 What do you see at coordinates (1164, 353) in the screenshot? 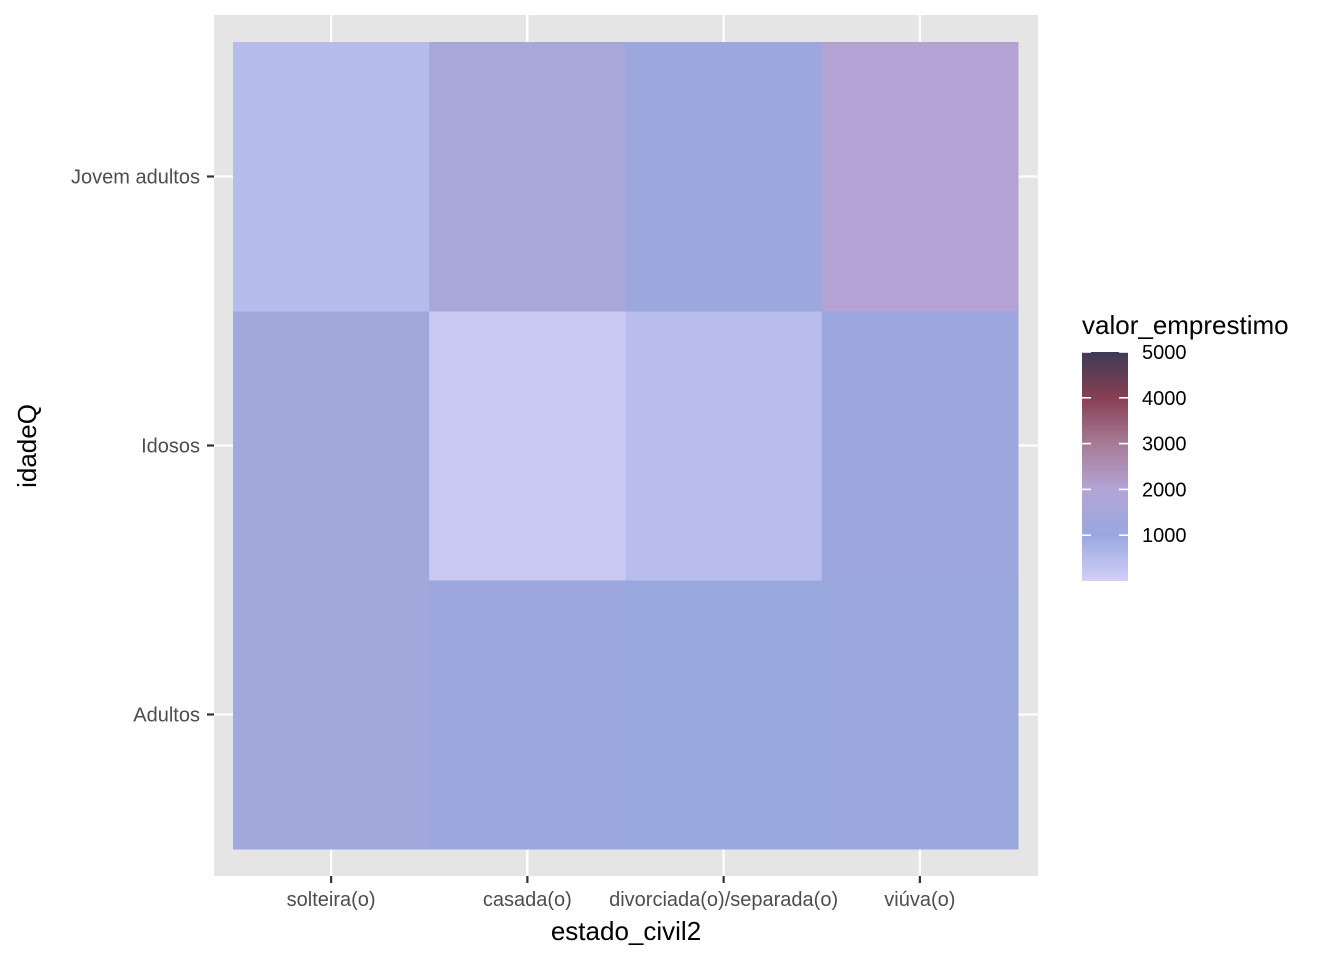
I see `legend-label: 5000` at bounding box center [1164, 353].